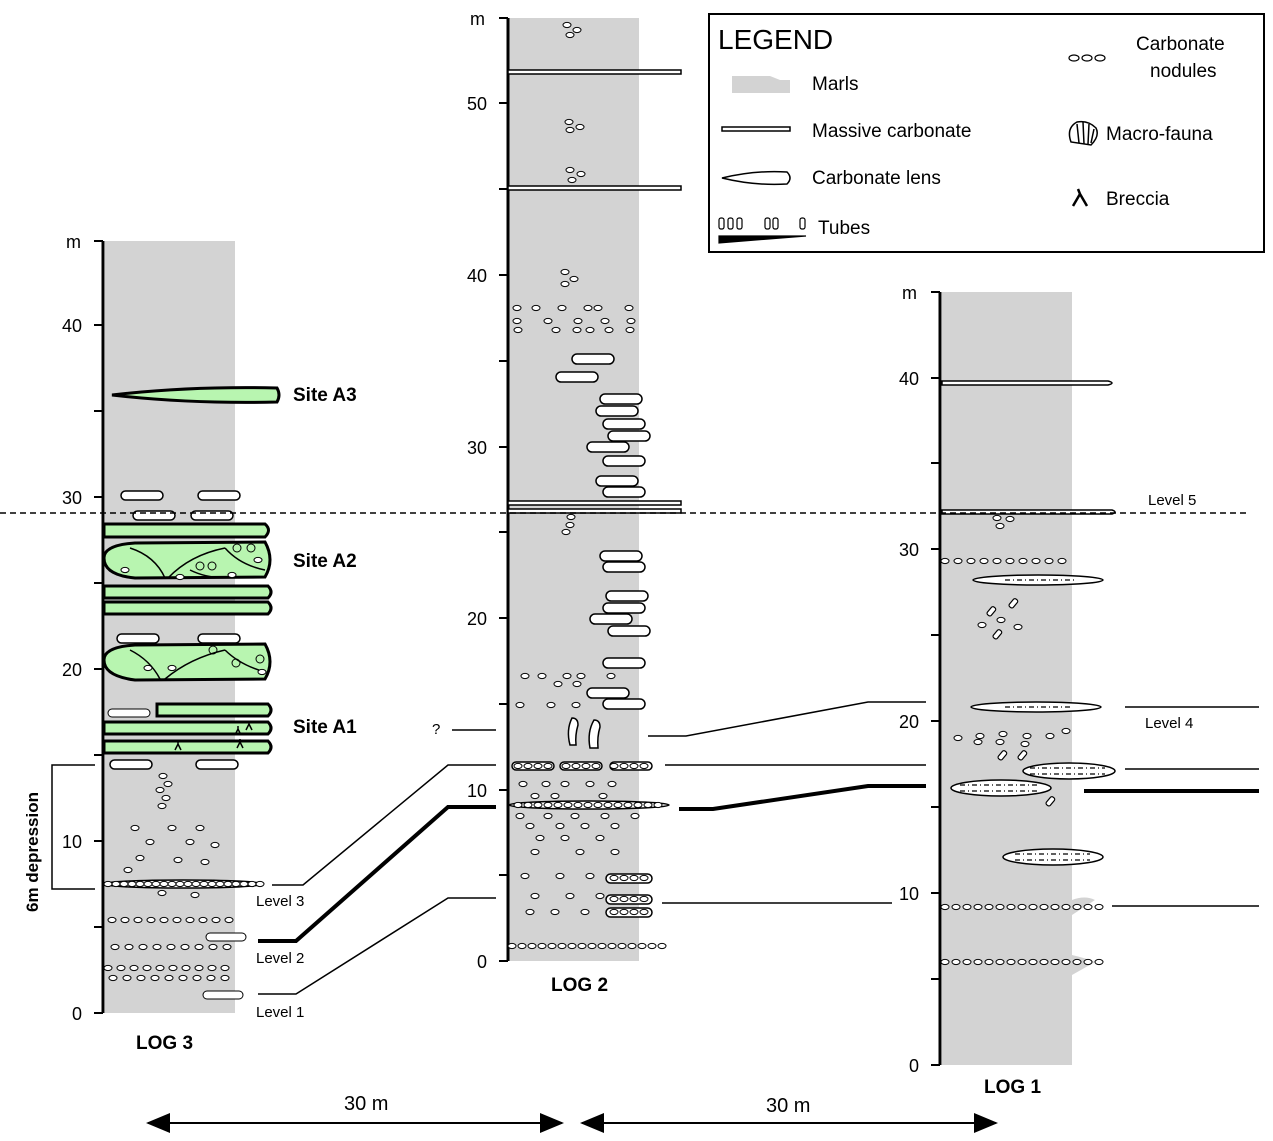 The width and height of the screenshot is (1273, 1141). Describe the element at coordinates (98, 627) in the screenshot. I see `log3-ticks` at that location.